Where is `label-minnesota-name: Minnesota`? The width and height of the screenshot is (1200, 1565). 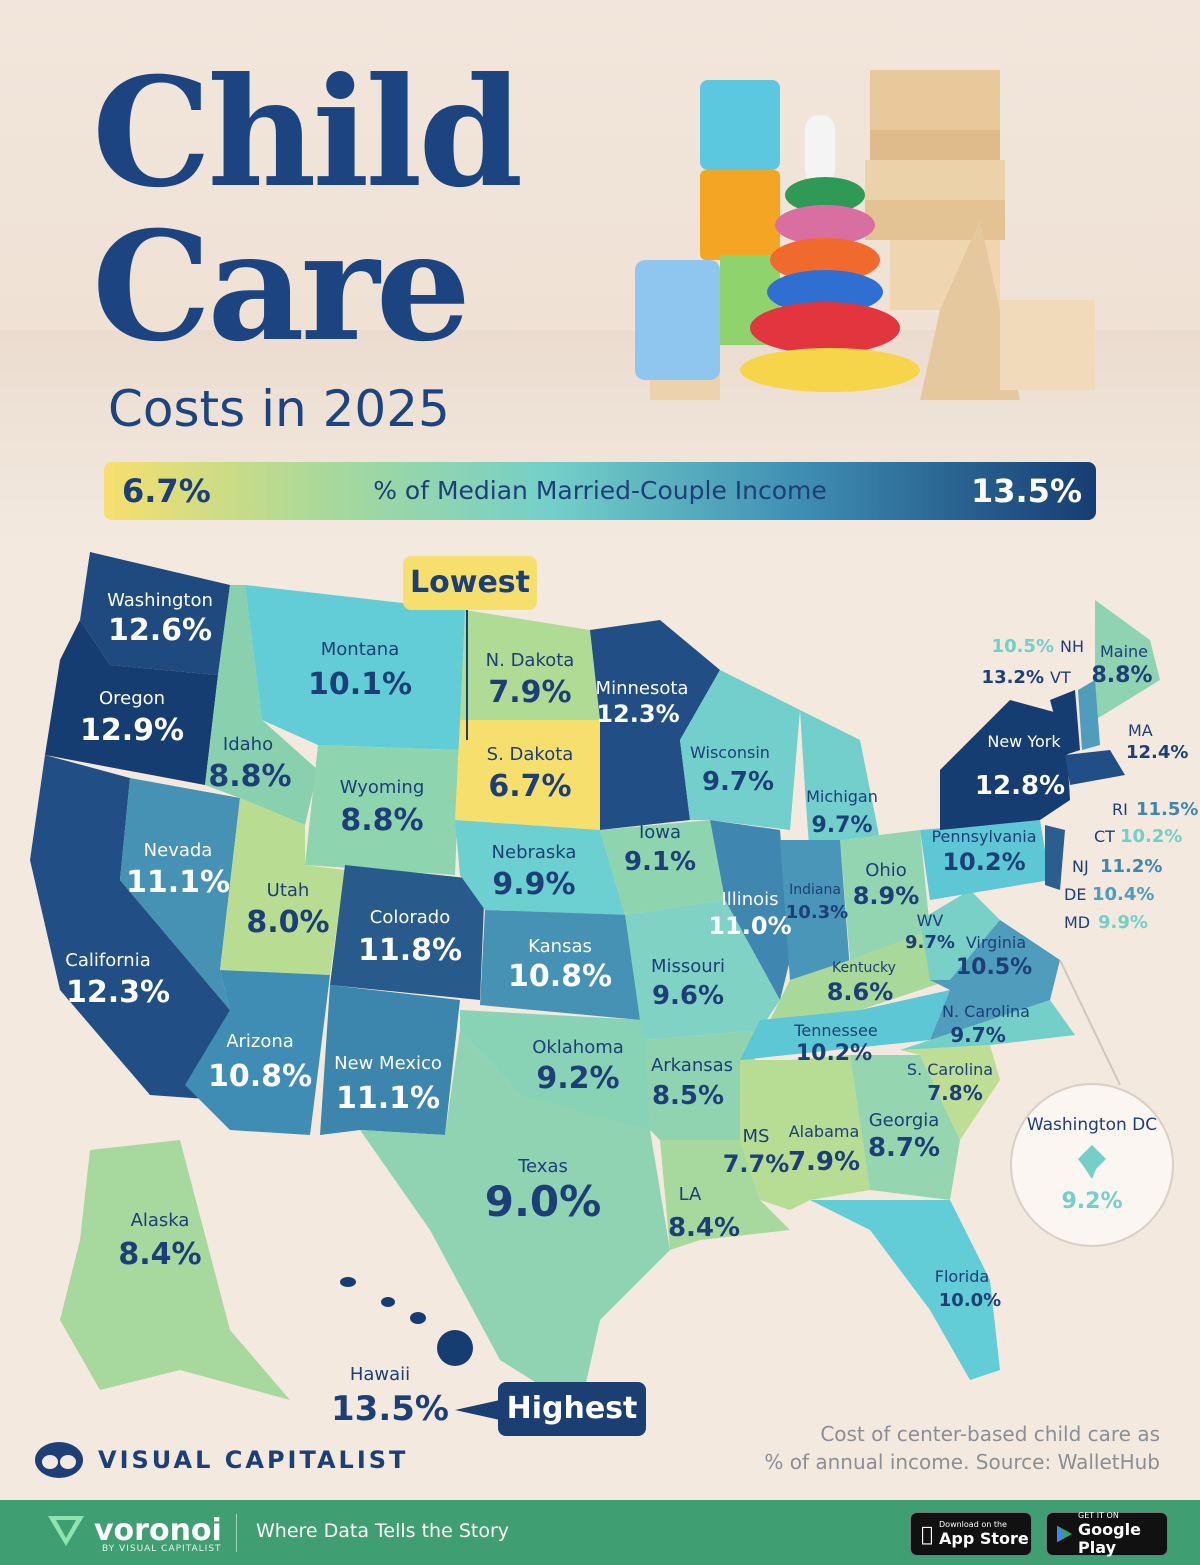 label-minnesota-name: Minnesota is located at coordinates (642, 688).